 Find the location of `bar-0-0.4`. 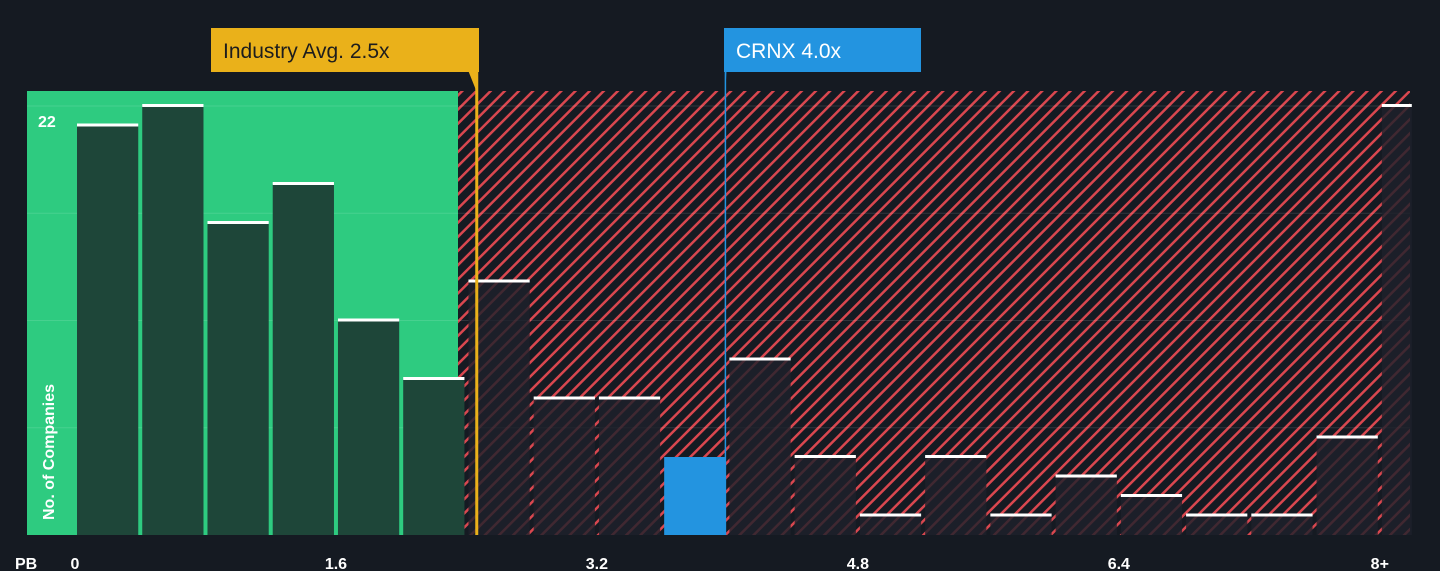

bar-0-0.4 is located at coordinates (108, 330).